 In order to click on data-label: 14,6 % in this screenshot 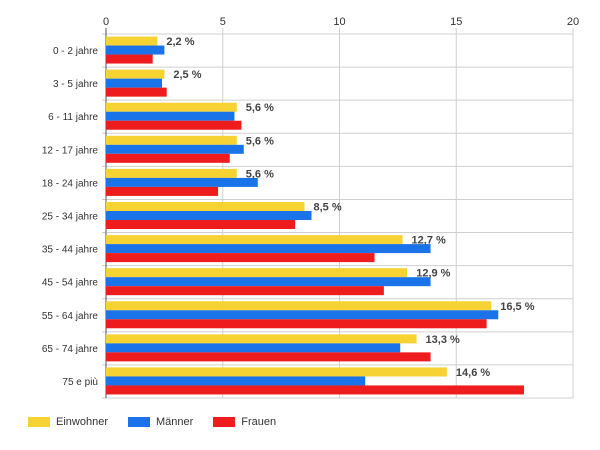, I will do `click(473, 373)`.